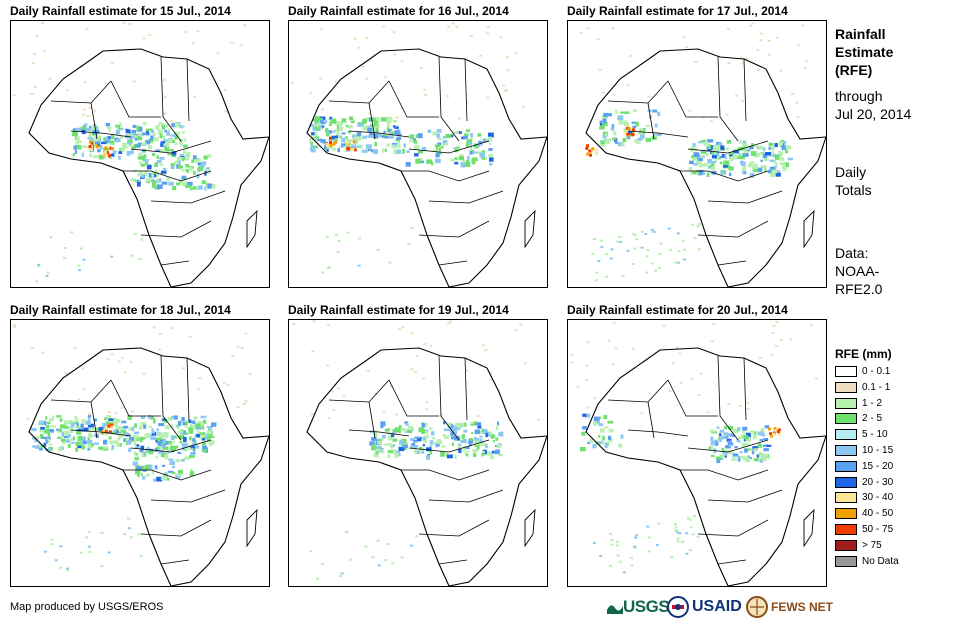 The width and height of the screenshot is (967, 626). What do you see at coordinates (853, 190) in the screenshot?
I see `totals-line: Totals` at bounding box center [853, 190].